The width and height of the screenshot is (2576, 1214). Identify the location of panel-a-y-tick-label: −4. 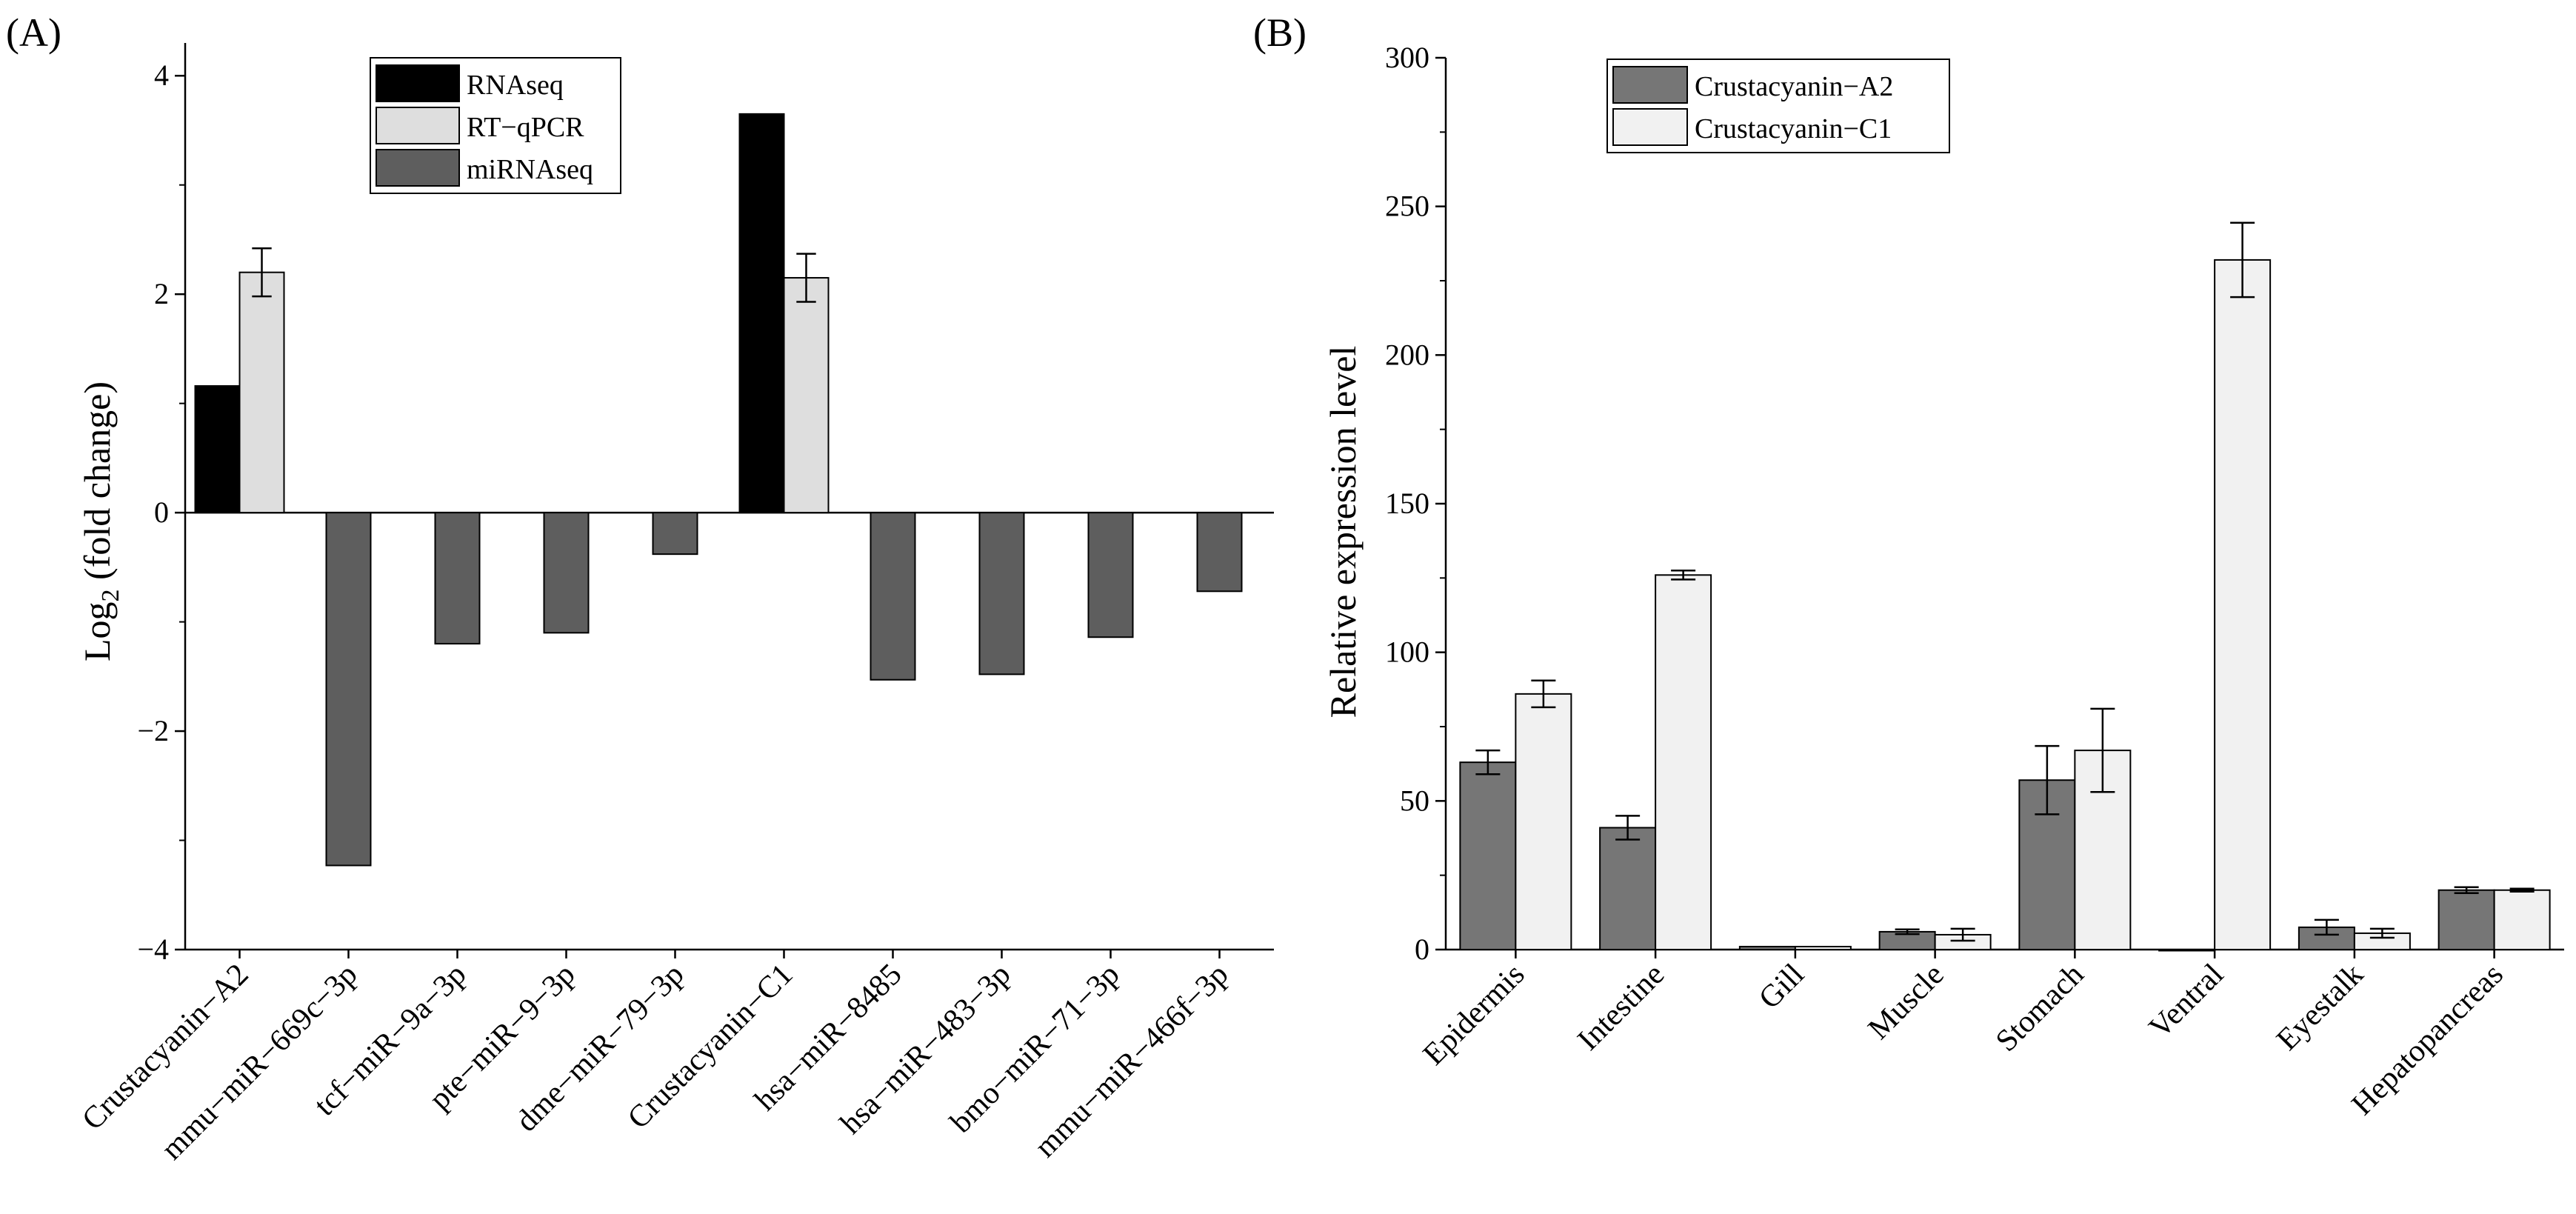
(153, 949).